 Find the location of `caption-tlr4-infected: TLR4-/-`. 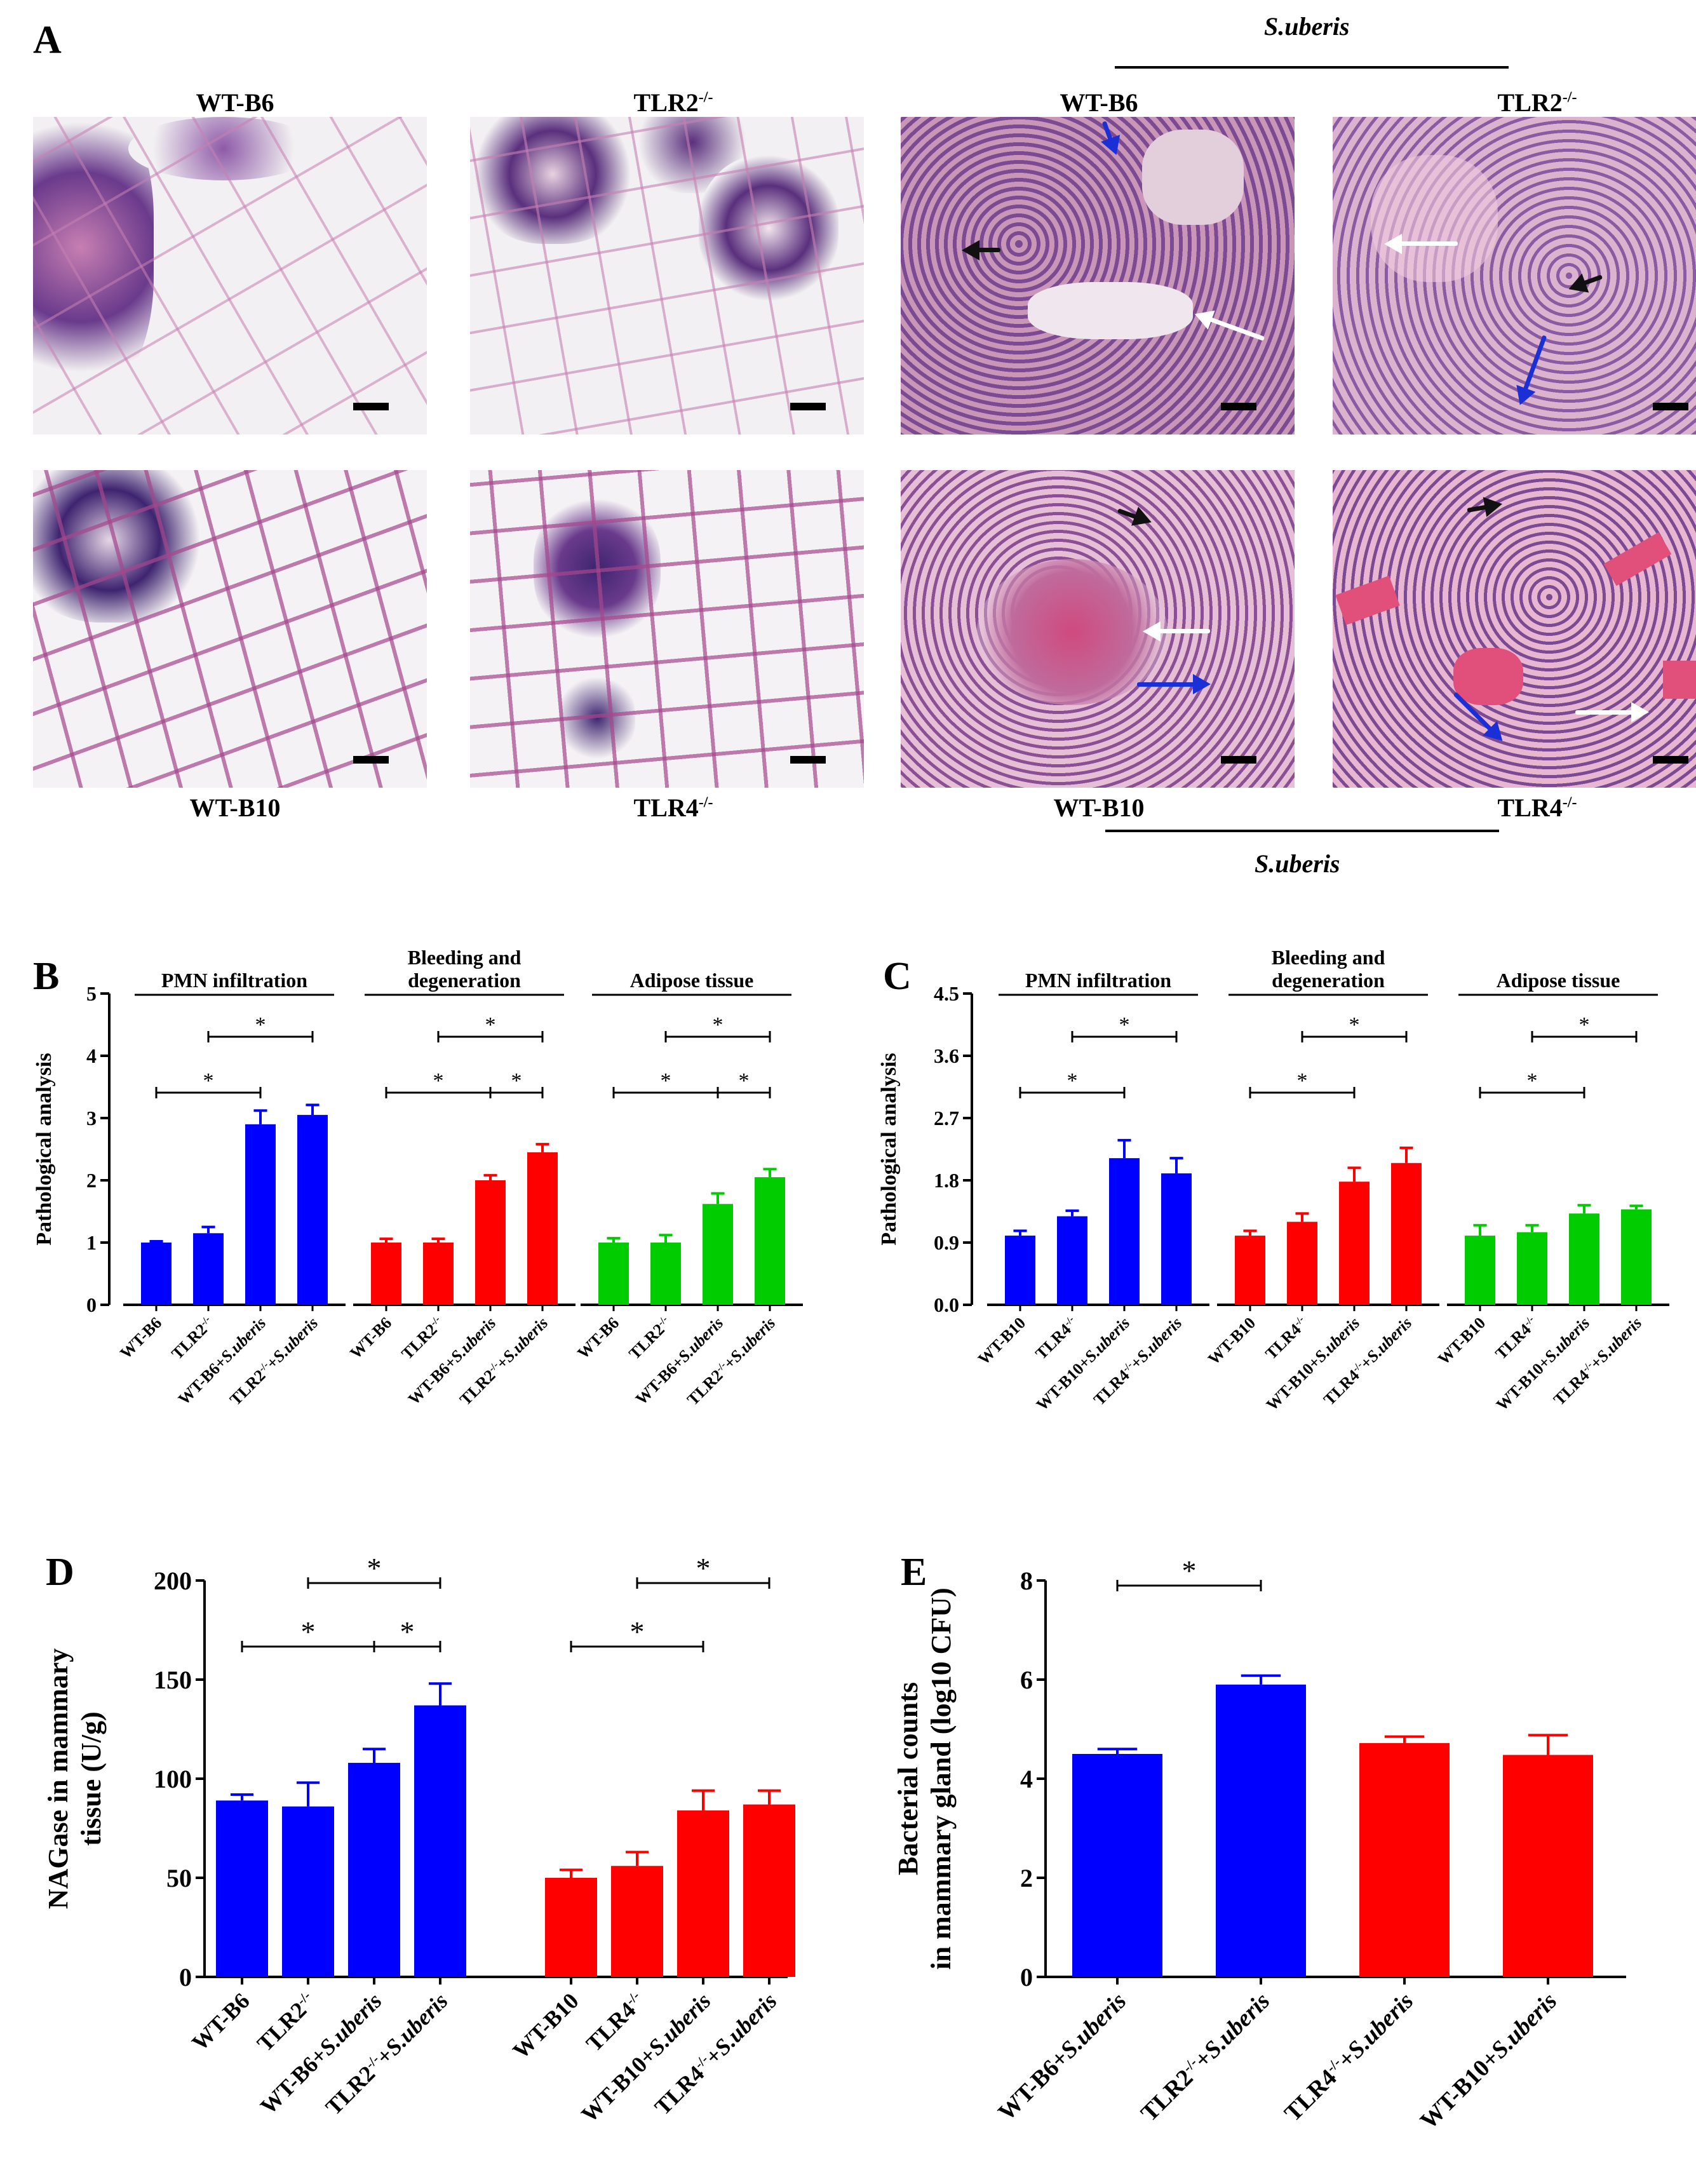

caption-tlr4-infected: TLR4-/- is located at coordinates (1537, 807).